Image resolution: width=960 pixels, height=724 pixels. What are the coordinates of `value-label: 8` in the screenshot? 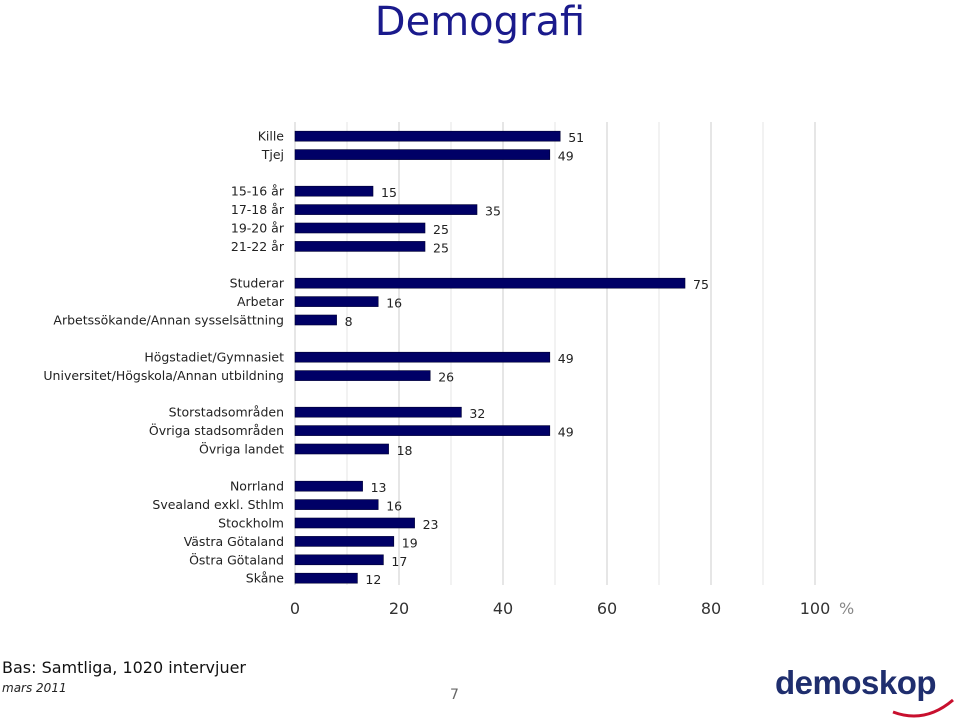 It's located at (349, 321).